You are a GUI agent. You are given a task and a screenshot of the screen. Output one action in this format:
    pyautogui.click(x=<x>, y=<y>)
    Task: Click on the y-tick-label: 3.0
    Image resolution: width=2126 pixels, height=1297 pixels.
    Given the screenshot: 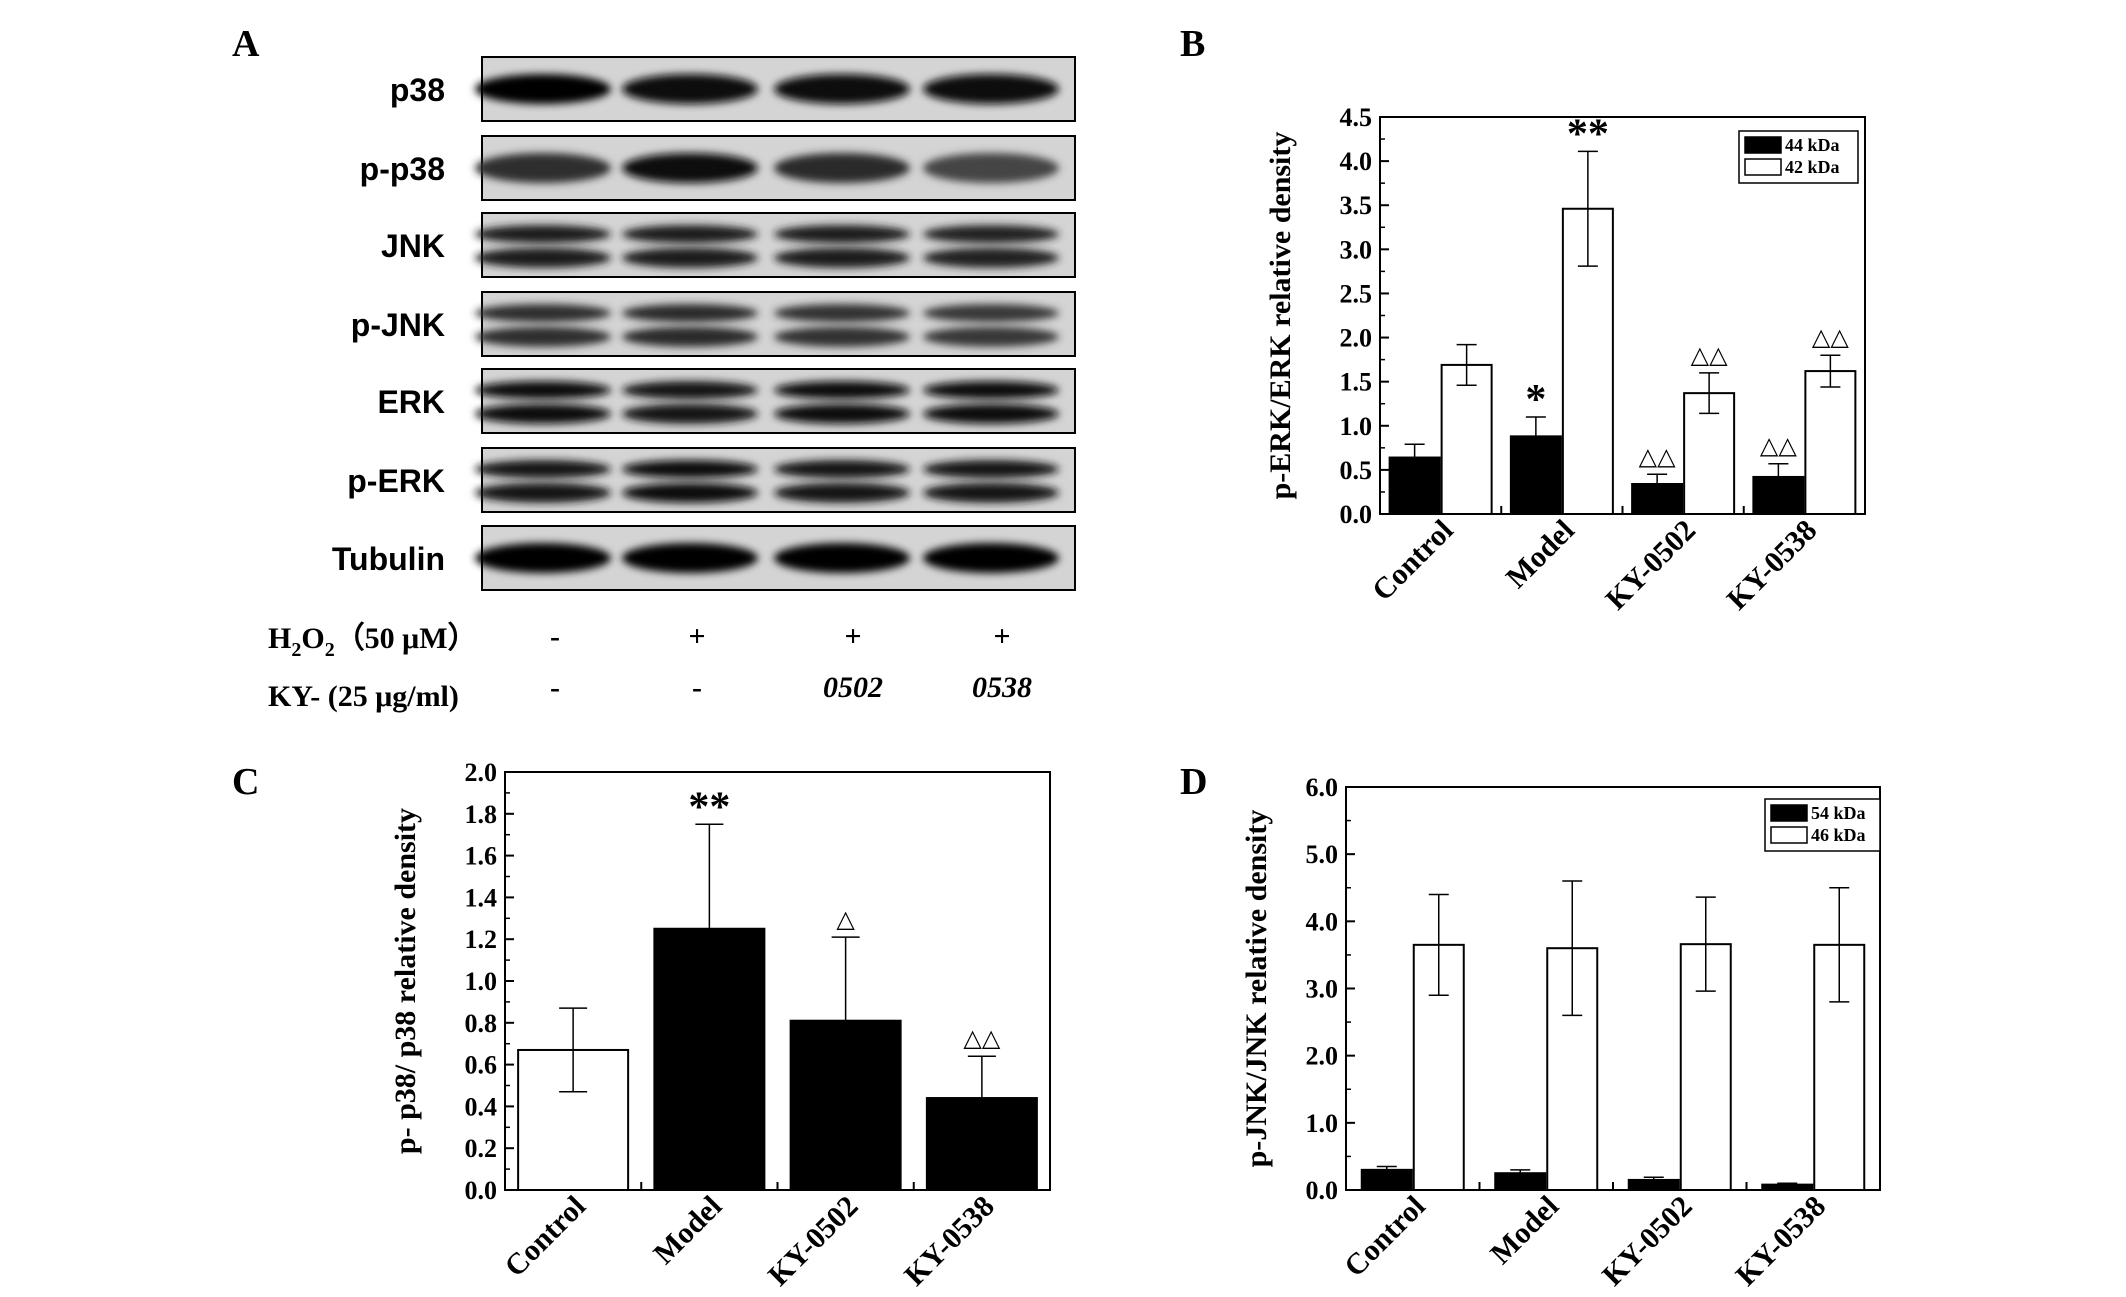 What is the action you would take?
    pyautogui.click(x=1322, y=989)
    